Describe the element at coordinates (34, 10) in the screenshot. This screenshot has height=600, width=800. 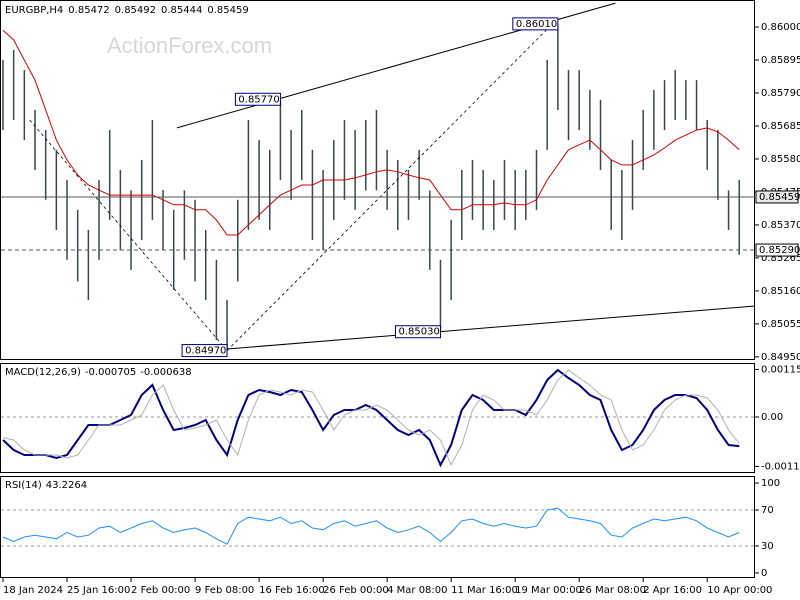
I see `symbol: EURGBP,H4` at that location.